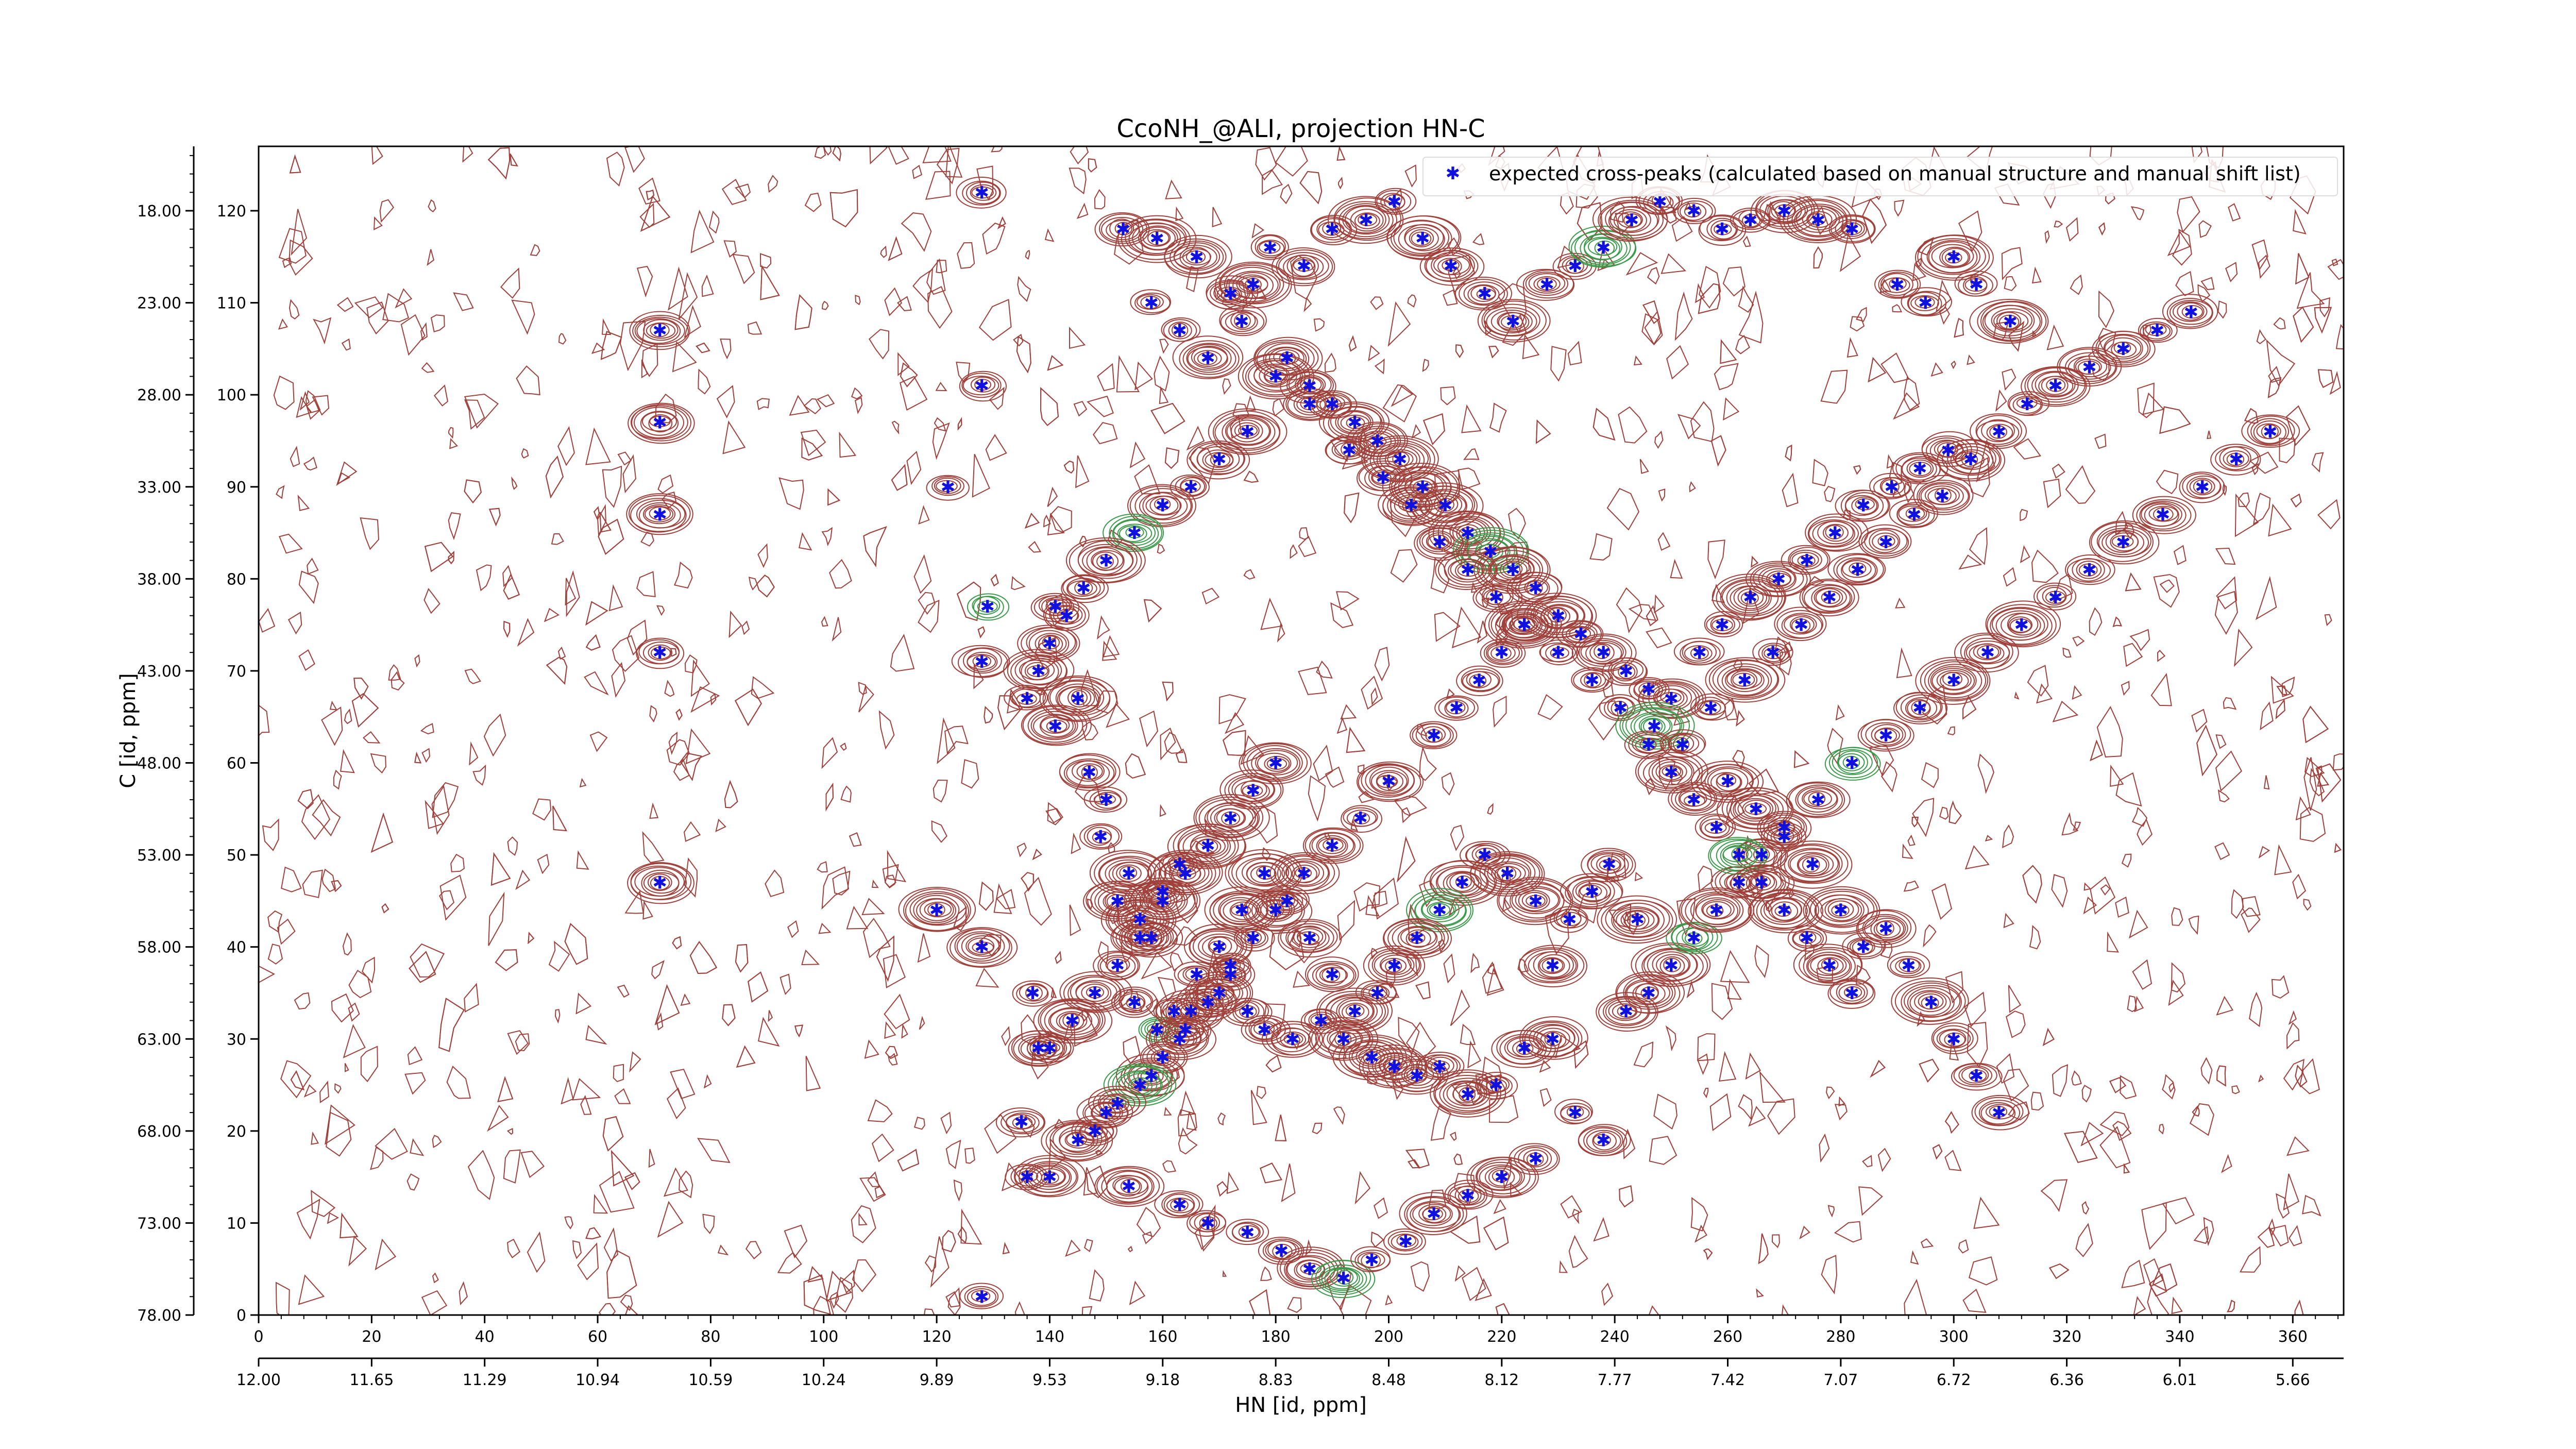  Describe the element at coordinates (2066, 1380) in the screenshot. I see `x-ppm-tick-label: 6.36` at that location.